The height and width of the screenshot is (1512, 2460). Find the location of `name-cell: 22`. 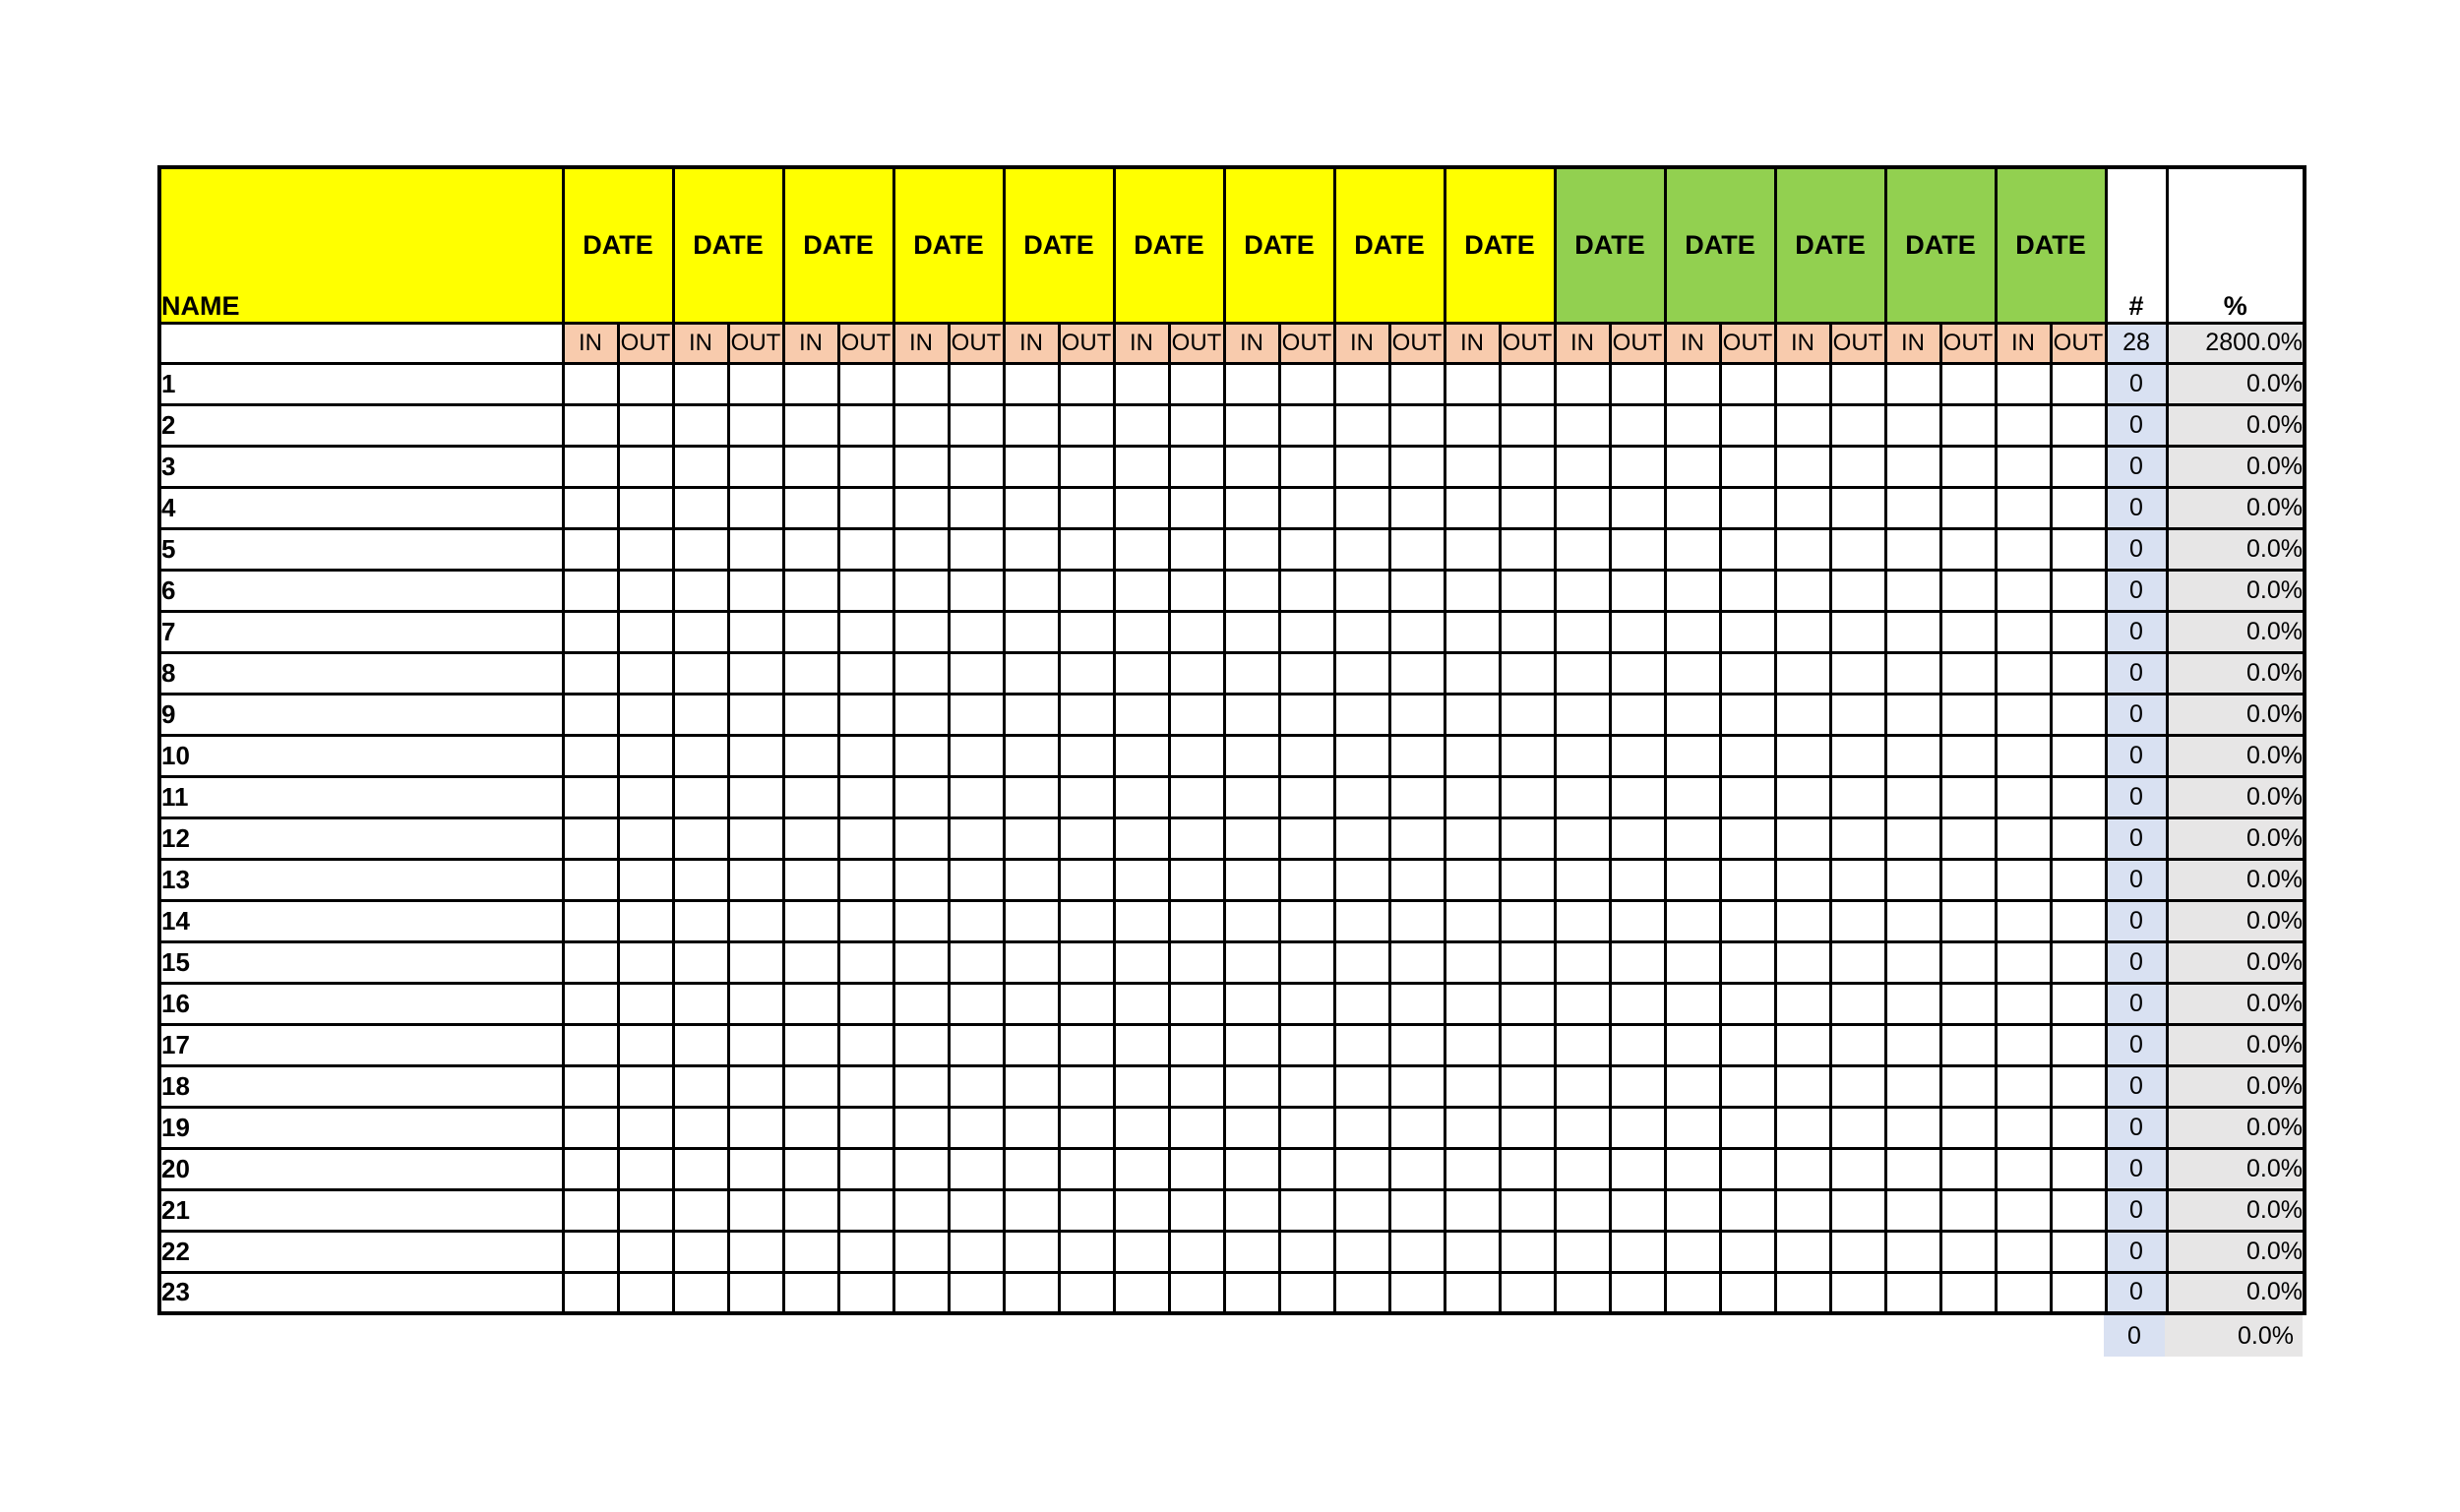

name-cell: 22 is located at coordinates (361, 1252).